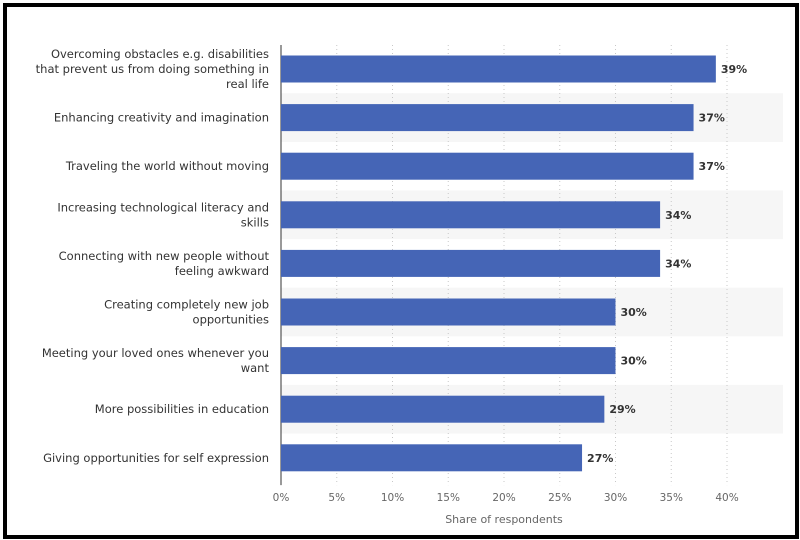  I want to click on category-label: Giving opportunities for self expression, so click(156, 458).